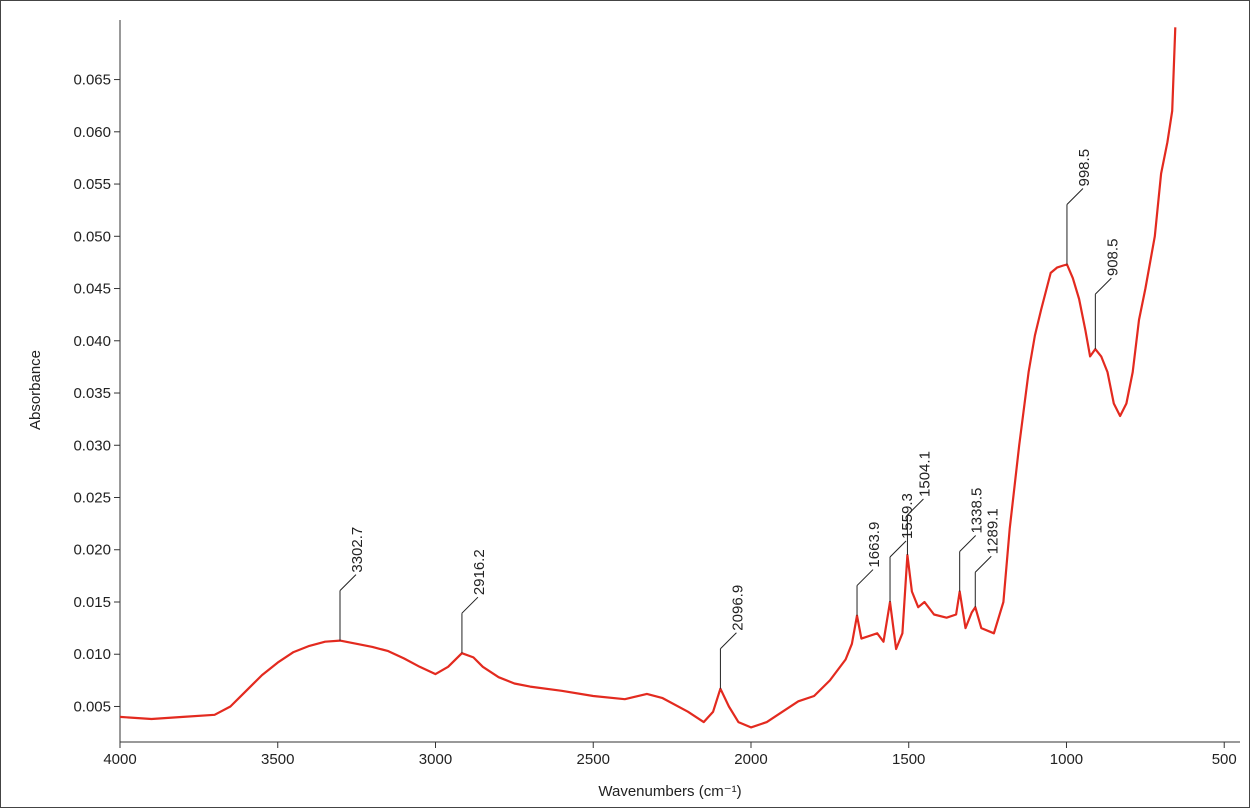 The width and height of the screenshot is (1250, 808). I want to click on y-tick-label: 0.025, so click(92, 498).